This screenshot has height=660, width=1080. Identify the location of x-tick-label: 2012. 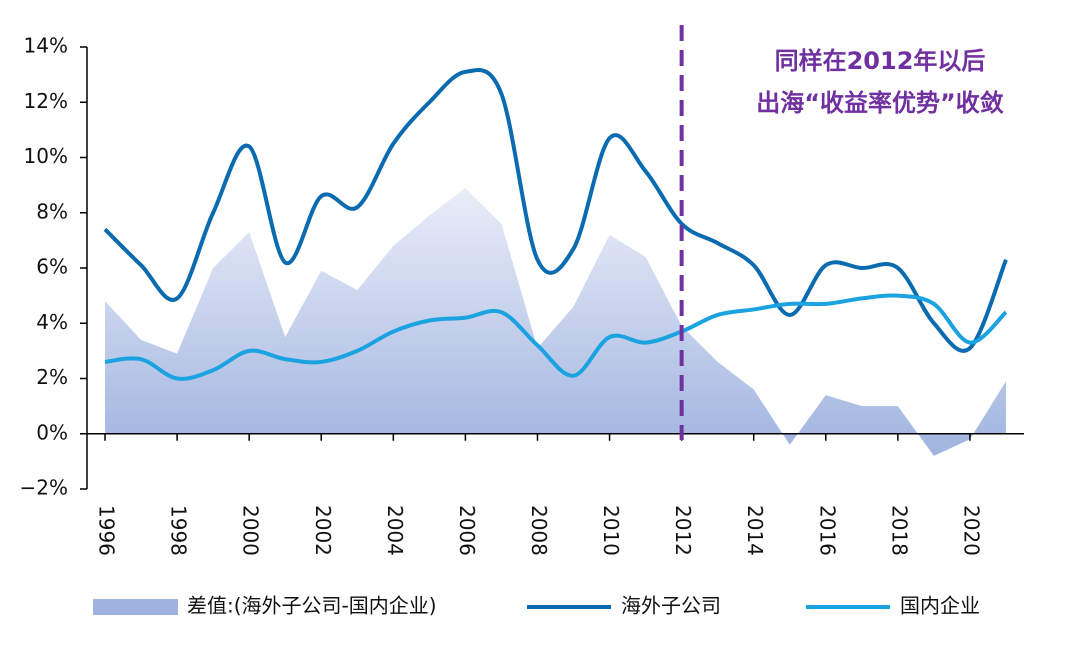
(683, 530).